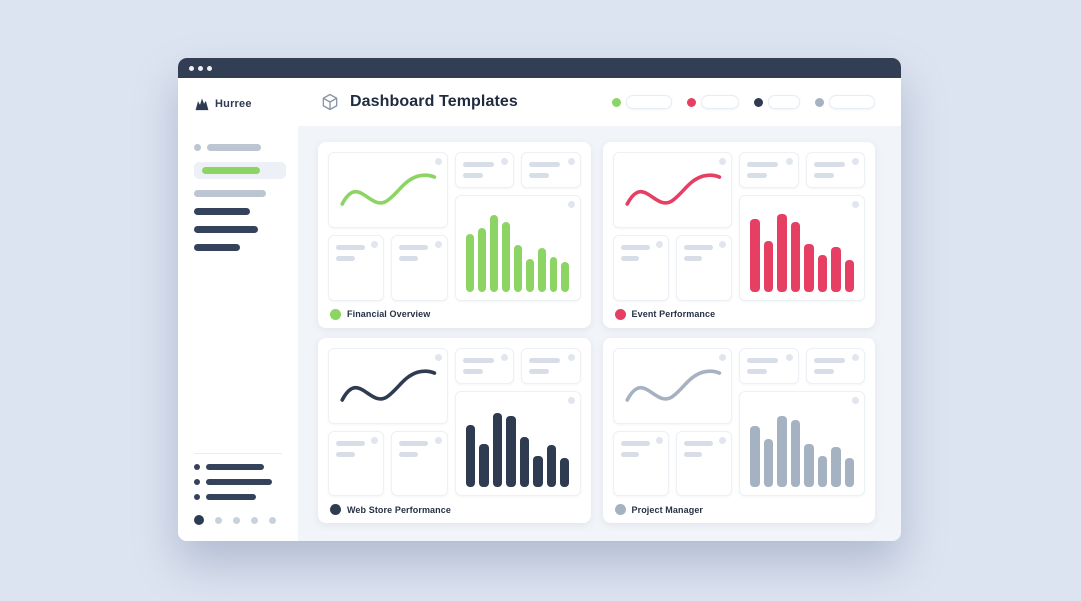  Describe the element at coordinates (238, 309) in the screenshot. I see `sidebar: Hurree` at that location.